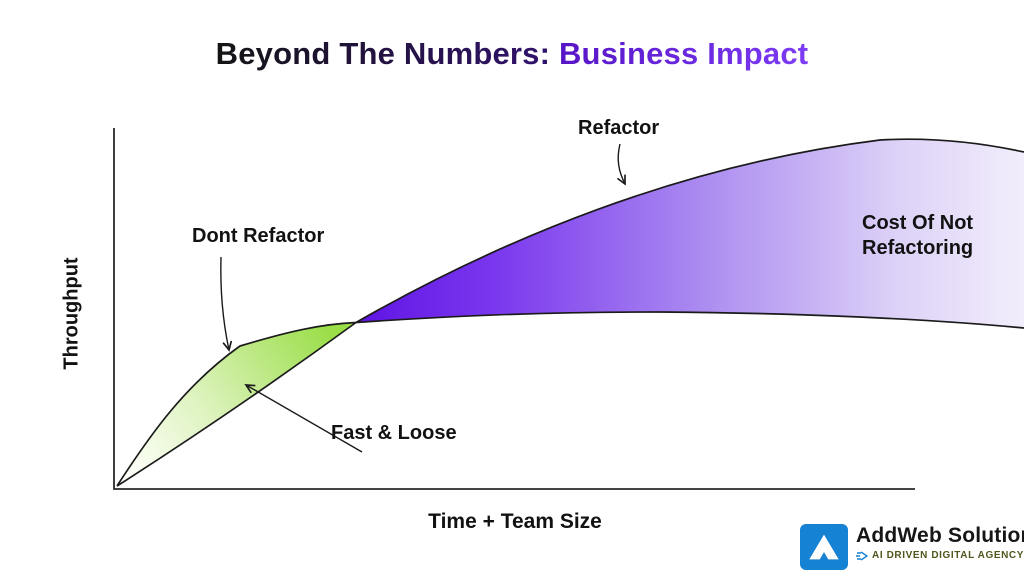 Image resolution: width=1024 pixels, height=576 pixels. I want to click on cost-of-not-refactoring-label: Cost Of Not Refactoring, so click(918, 235).